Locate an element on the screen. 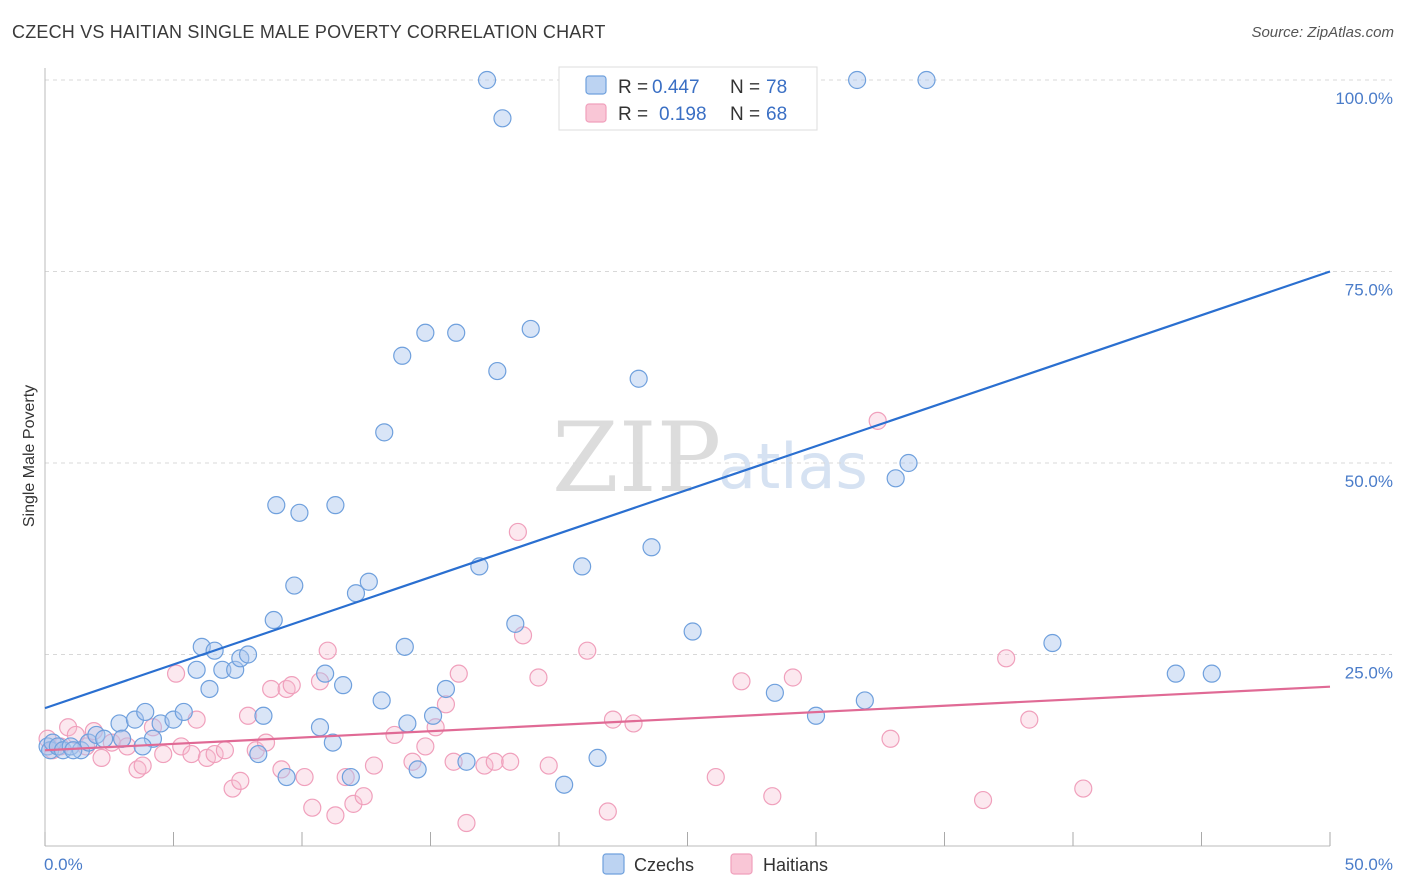 The height and width of the screenshot is (892, 1406). x-tick-label-min: 0.0% is located at coordinates (63, 864).